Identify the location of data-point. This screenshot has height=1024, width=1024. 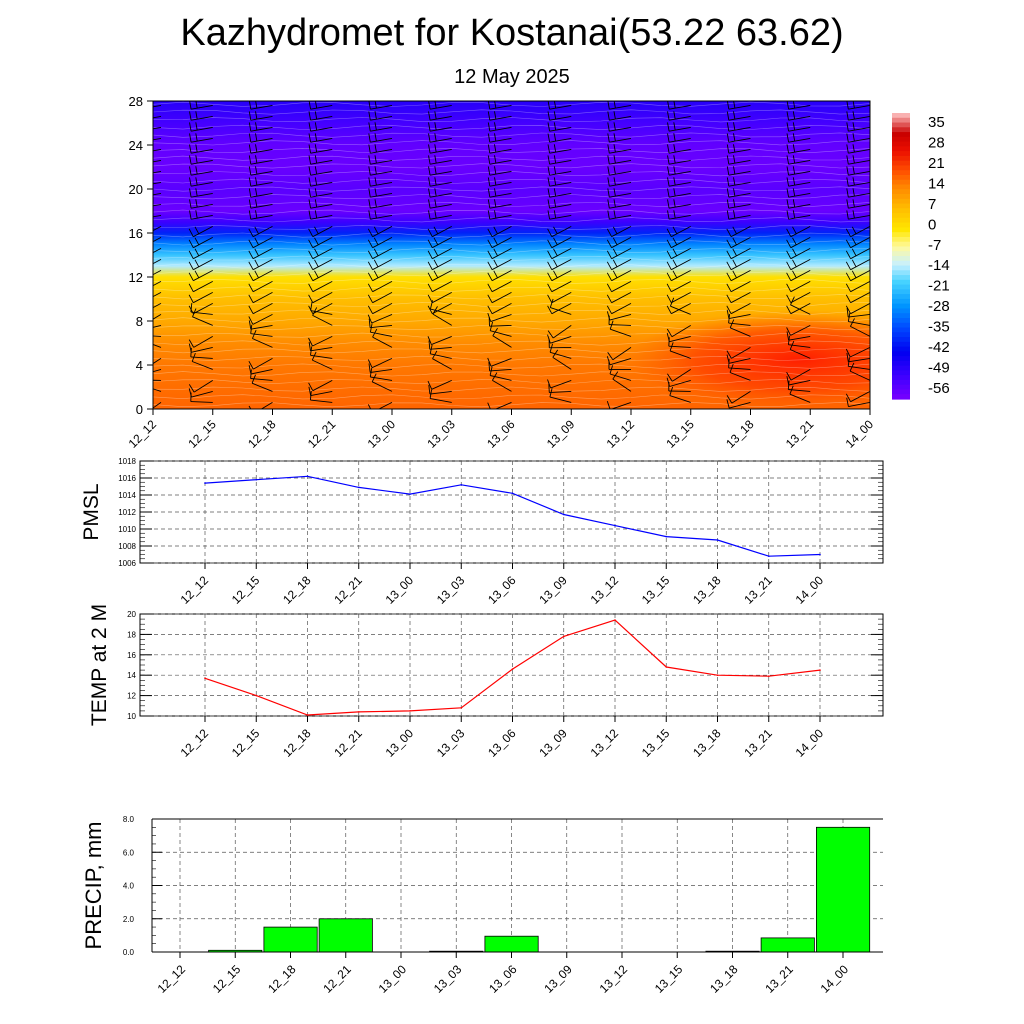
(461, 485).